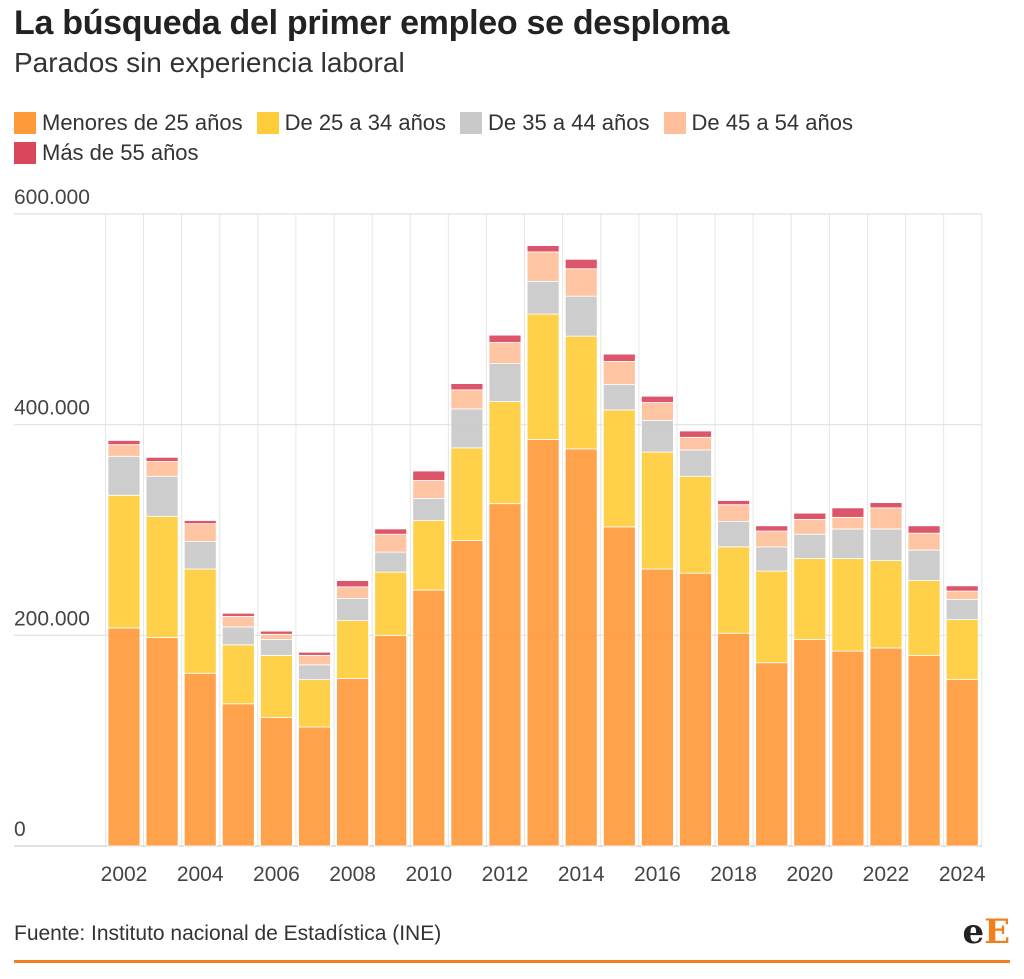  What do you see at coordinates (986, 932) in the screenshot?
I see `publisher-logo: eE` at bounding box center [986, 932].